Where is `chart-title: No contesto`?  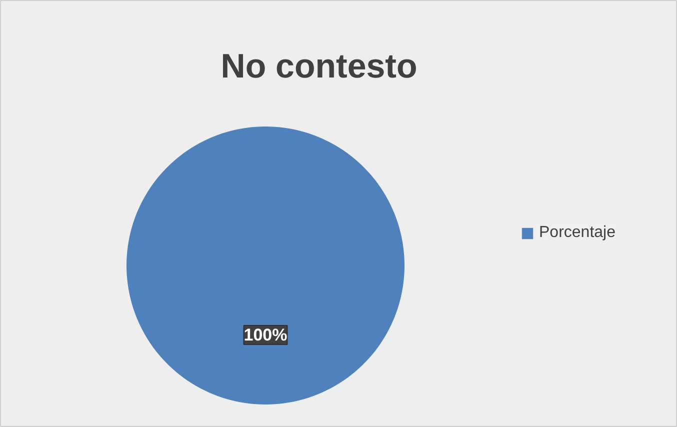 chart-title: No contesto is located at coordinates (319, 67).